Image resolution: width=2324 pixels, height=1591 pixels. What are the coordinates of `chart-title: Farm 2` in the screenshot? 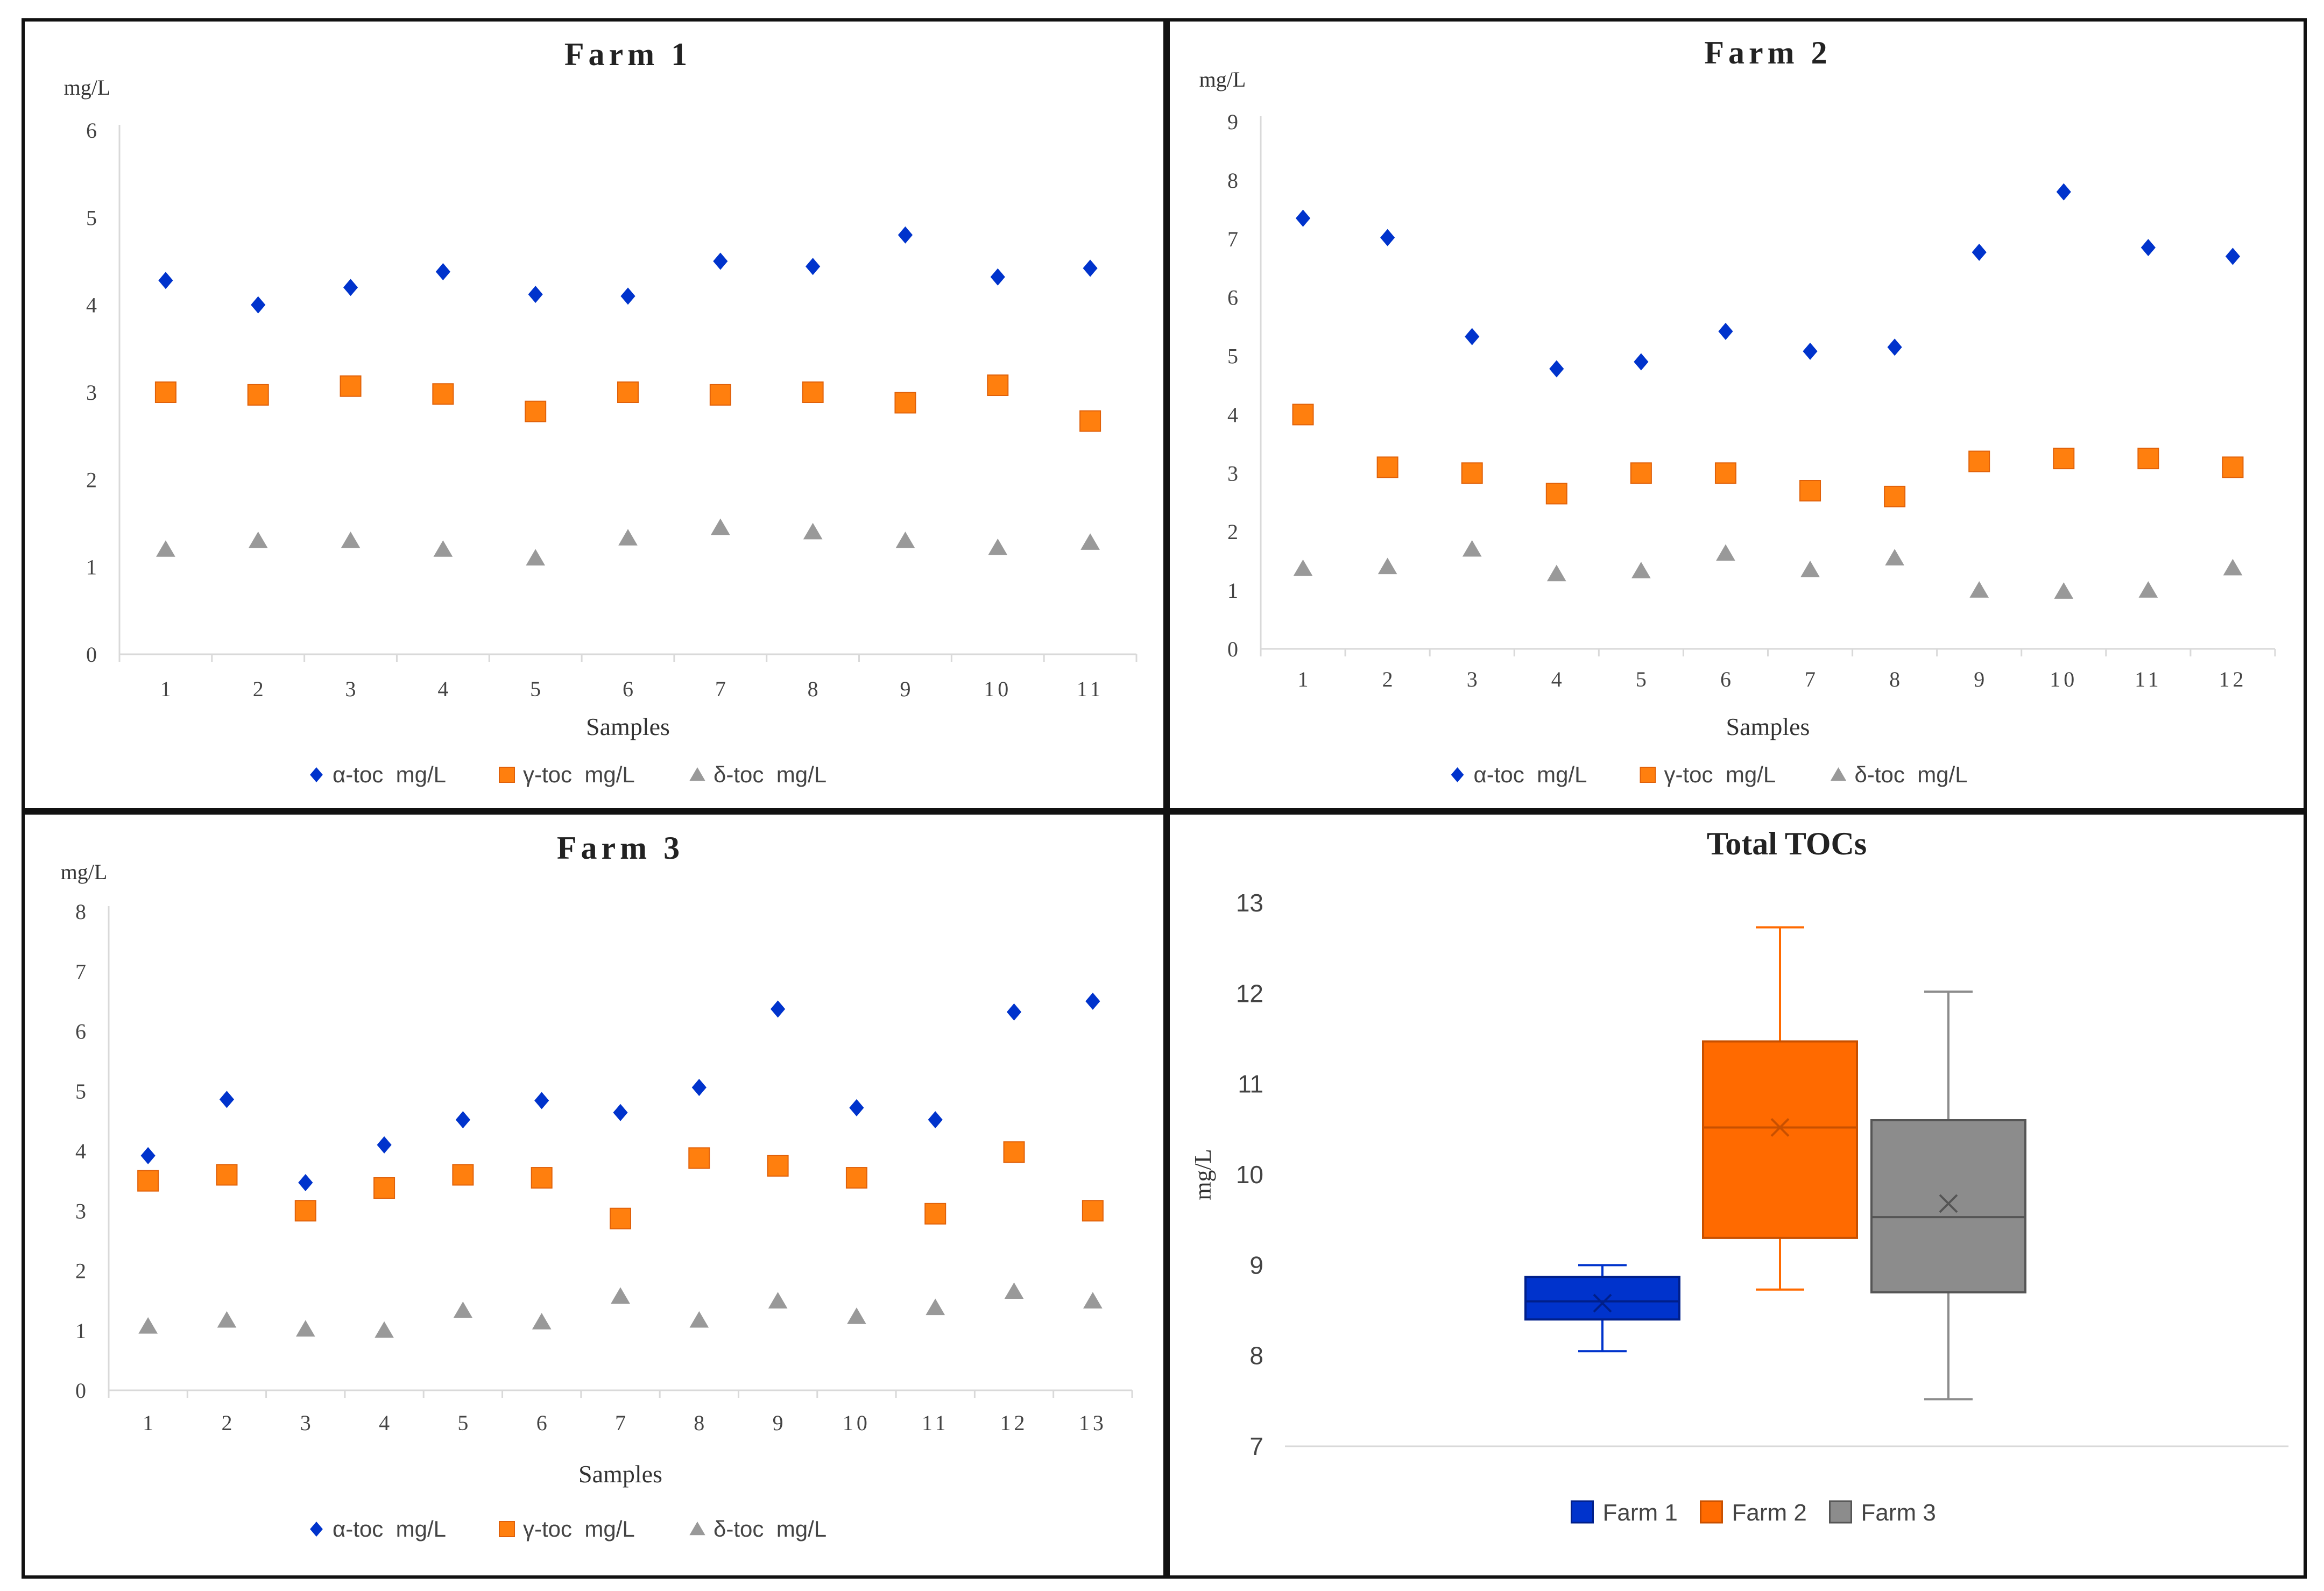 It's located at (1767, 52).